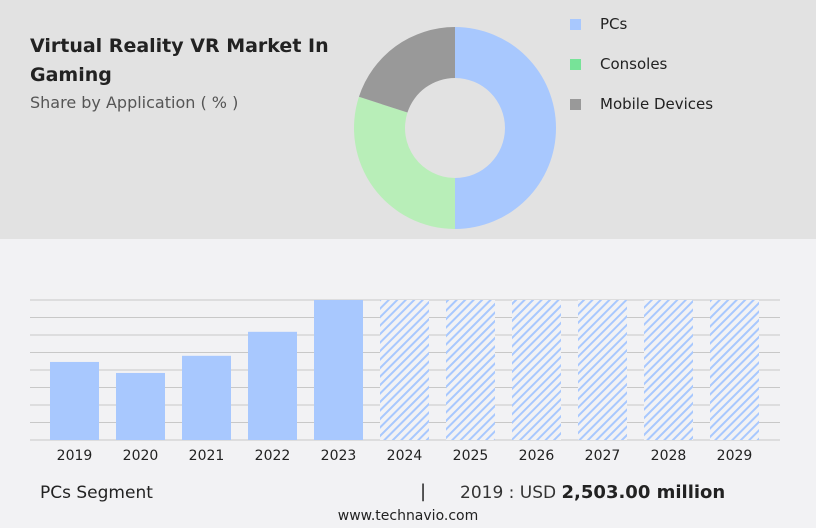  I want to click on x-tick-label: 2020, so click(141, 456).